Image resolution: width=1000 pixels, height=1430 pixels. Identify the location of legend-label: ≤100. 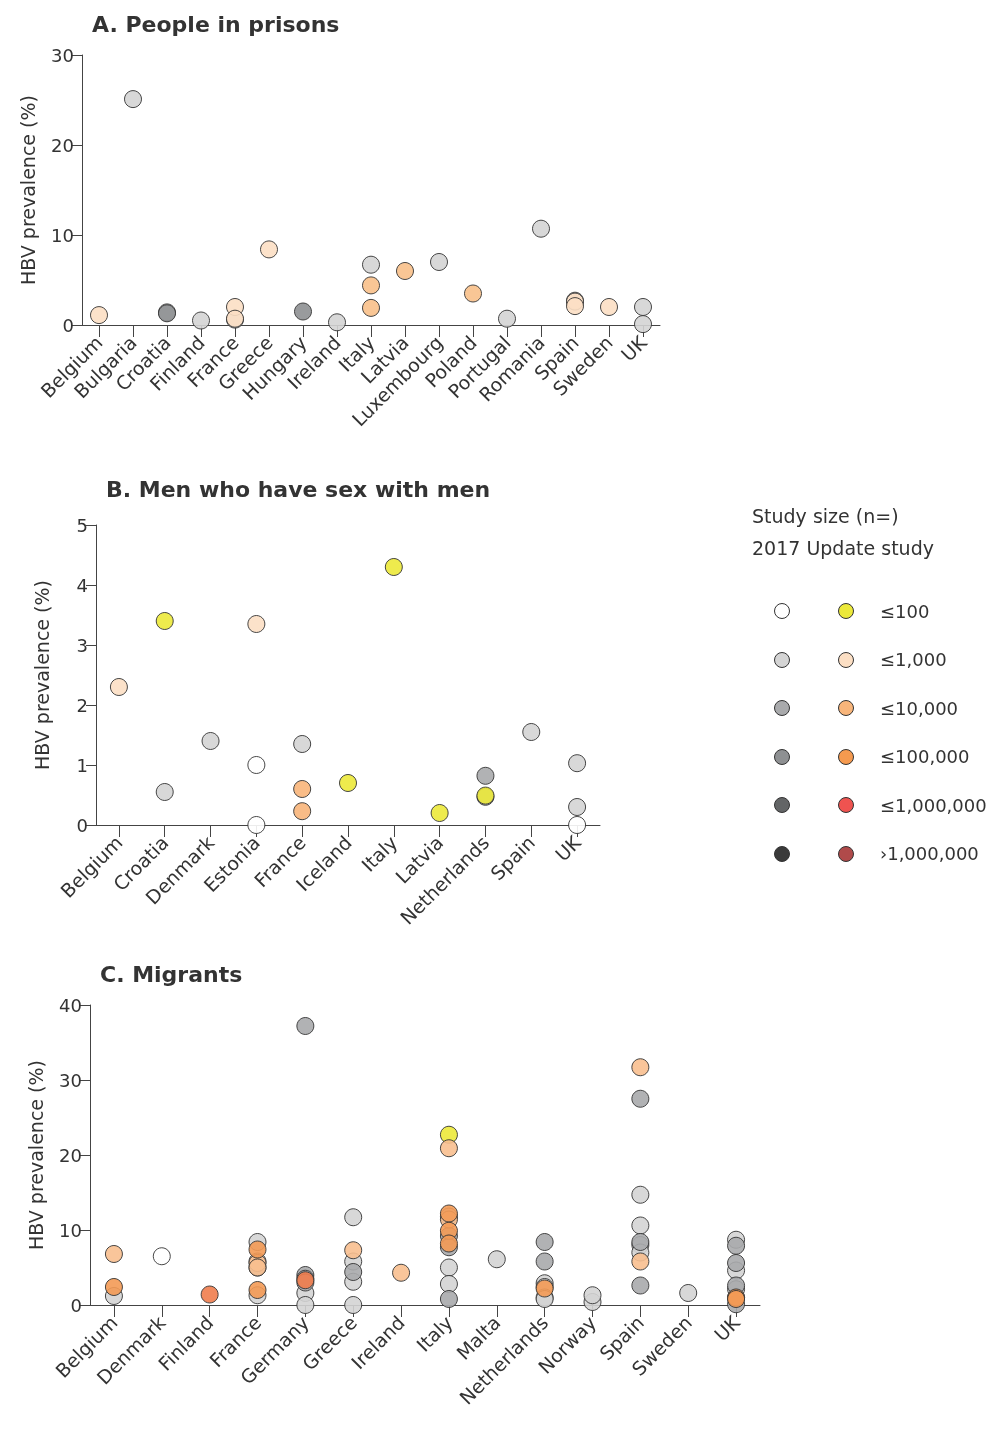
(905, 611).